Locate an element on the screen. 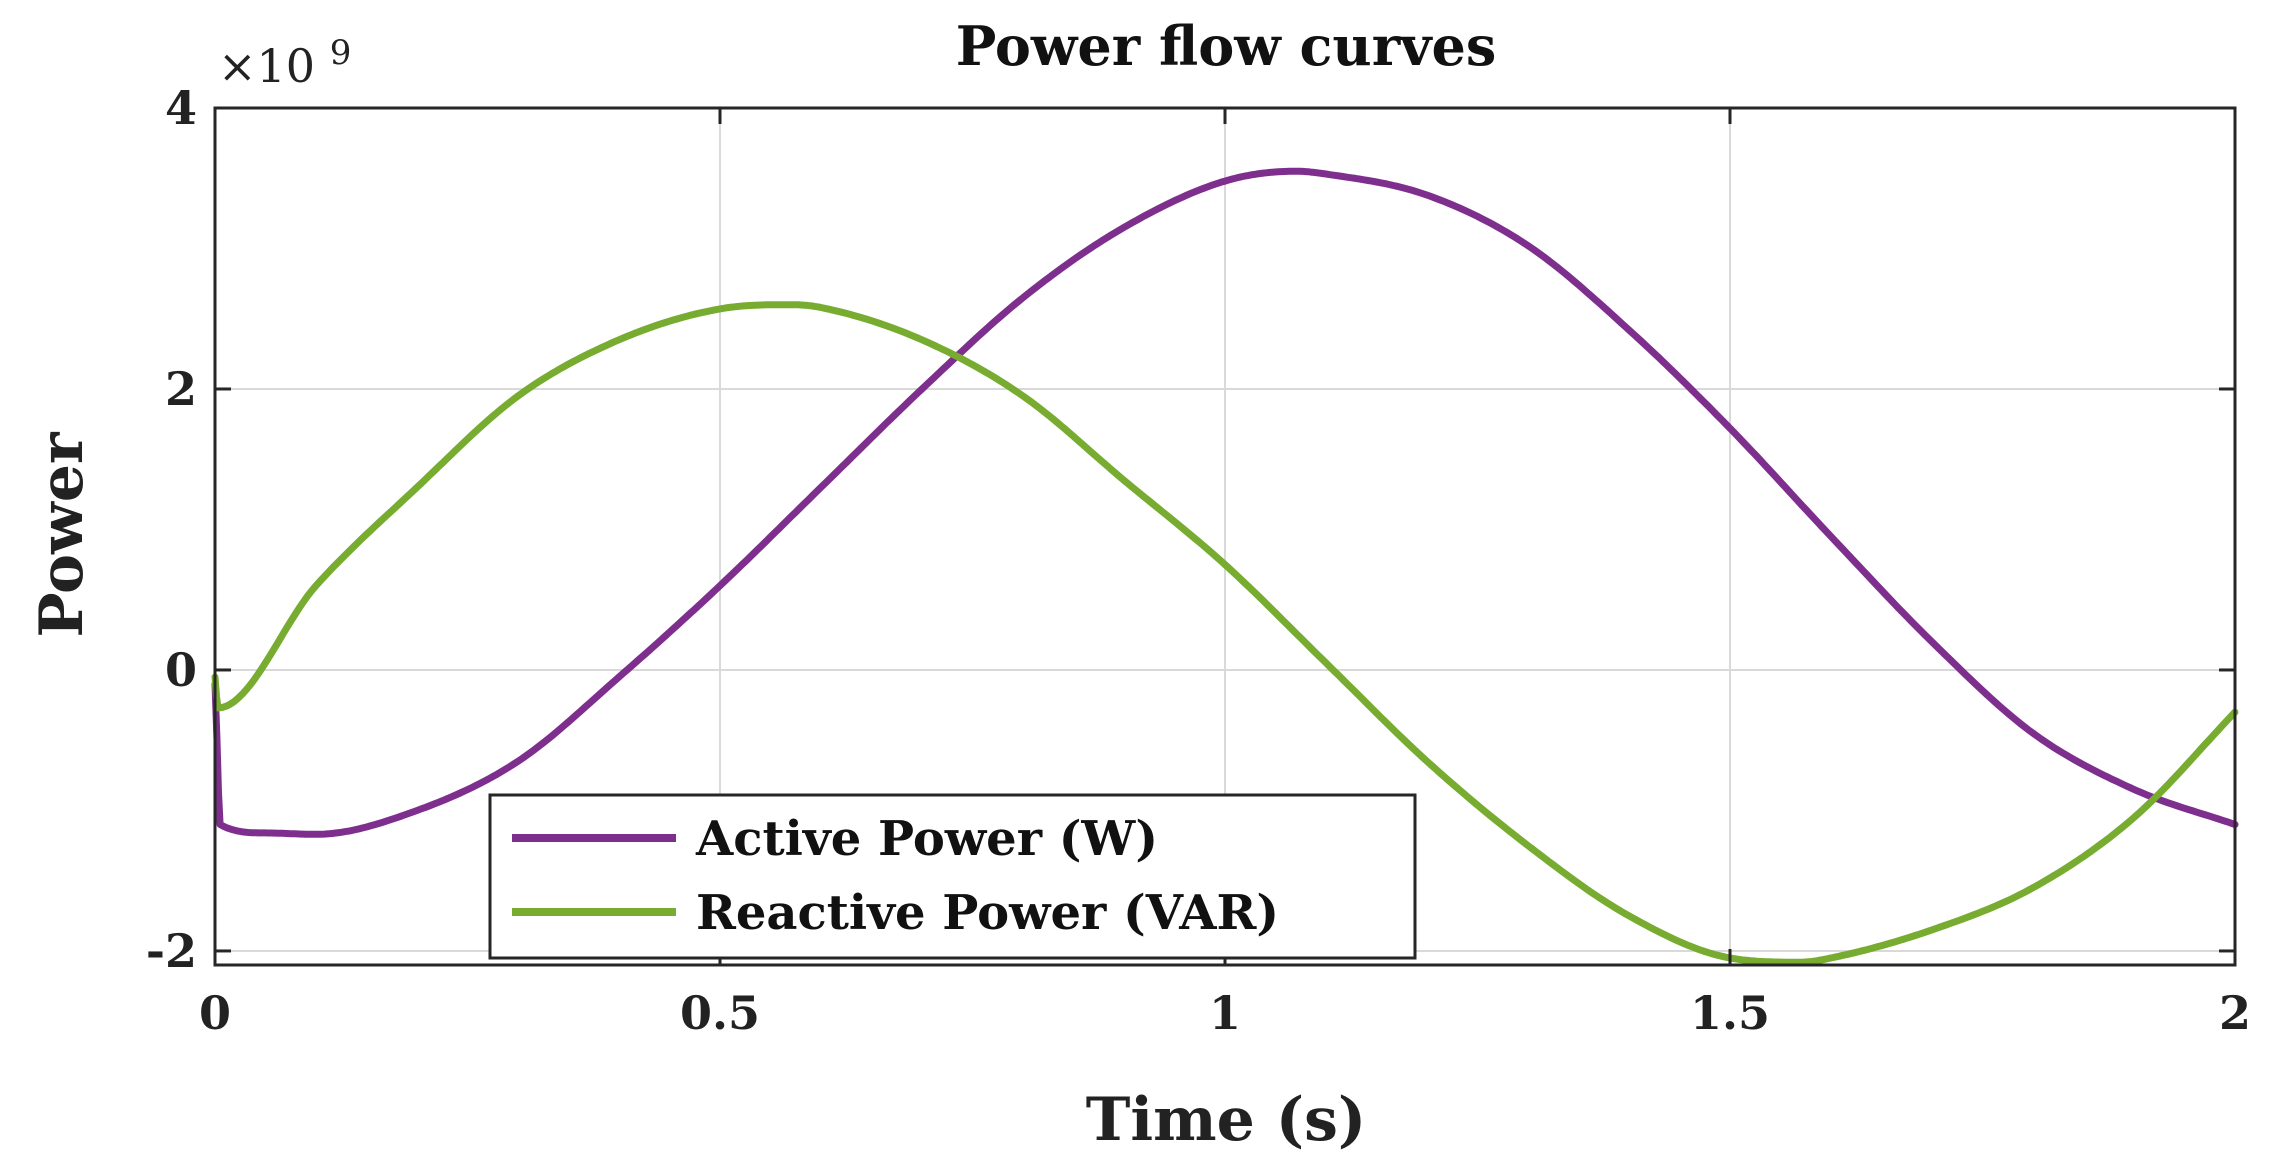  legend: Active Power (W) Reactive Power (VAR) is located at coordinates (952, 876).